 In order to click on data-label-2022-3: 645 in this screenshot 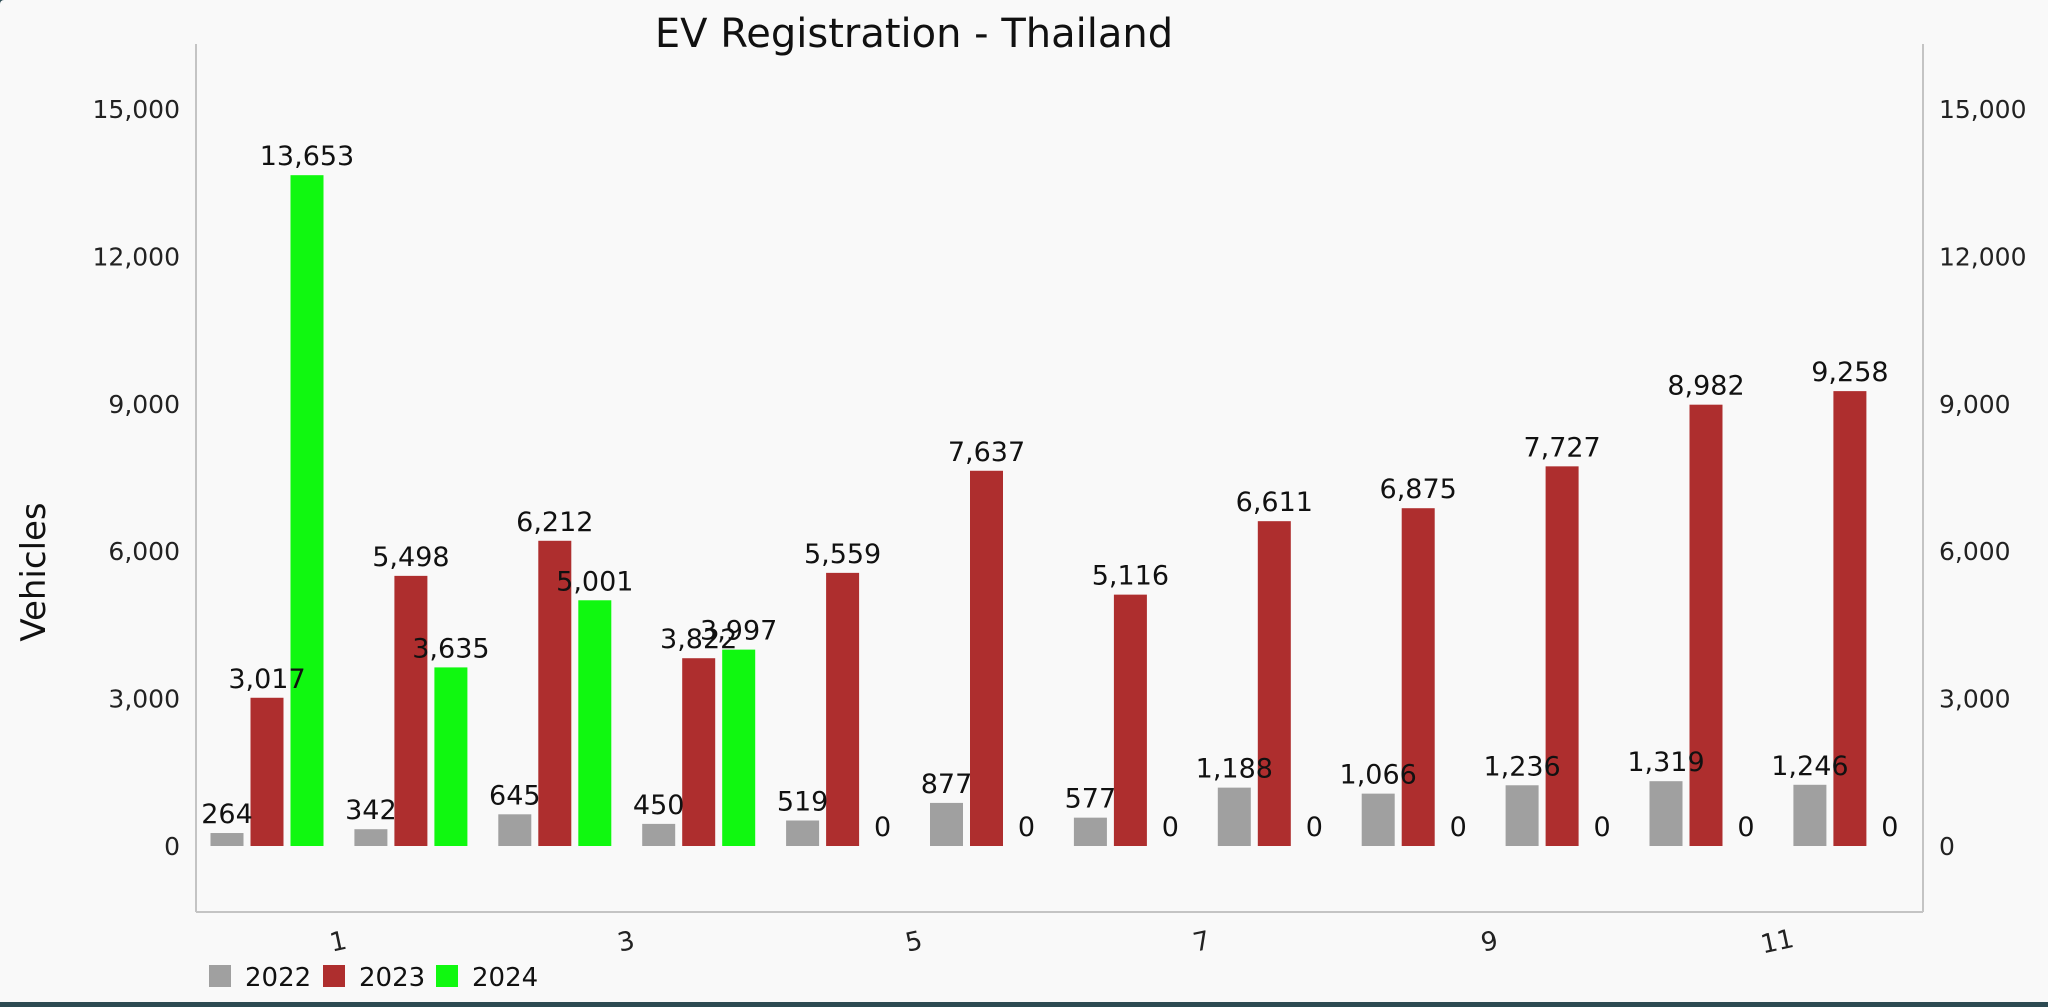, I will do `click(515, 795)`.